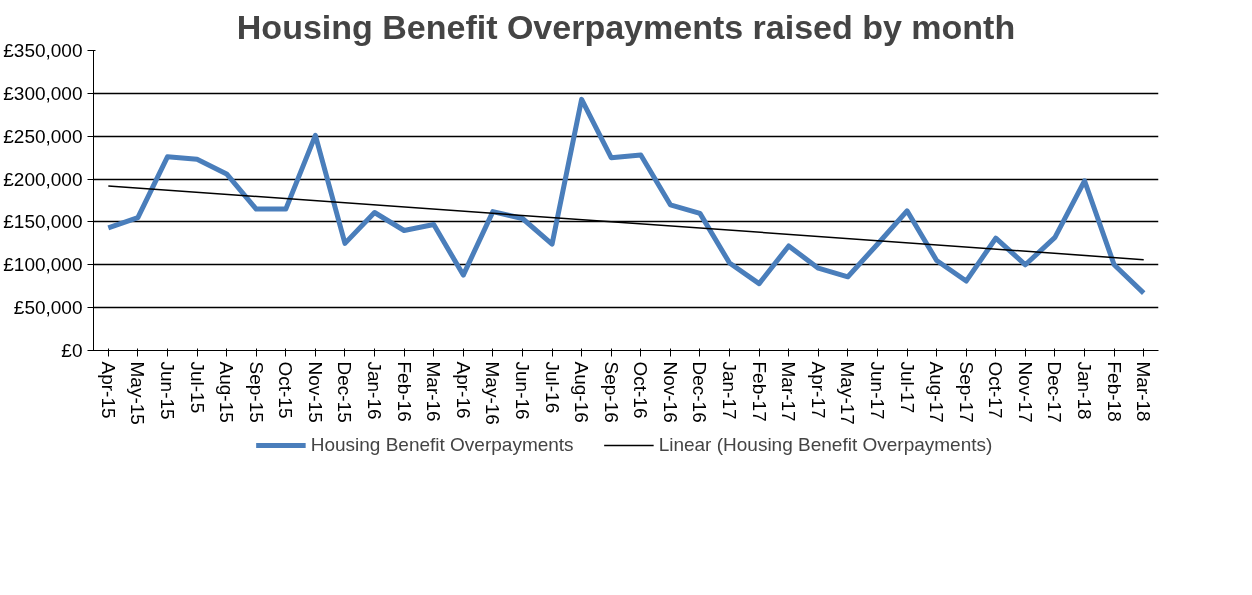  I want to click on x-tick-label: Oct-17, so click(996, 390).